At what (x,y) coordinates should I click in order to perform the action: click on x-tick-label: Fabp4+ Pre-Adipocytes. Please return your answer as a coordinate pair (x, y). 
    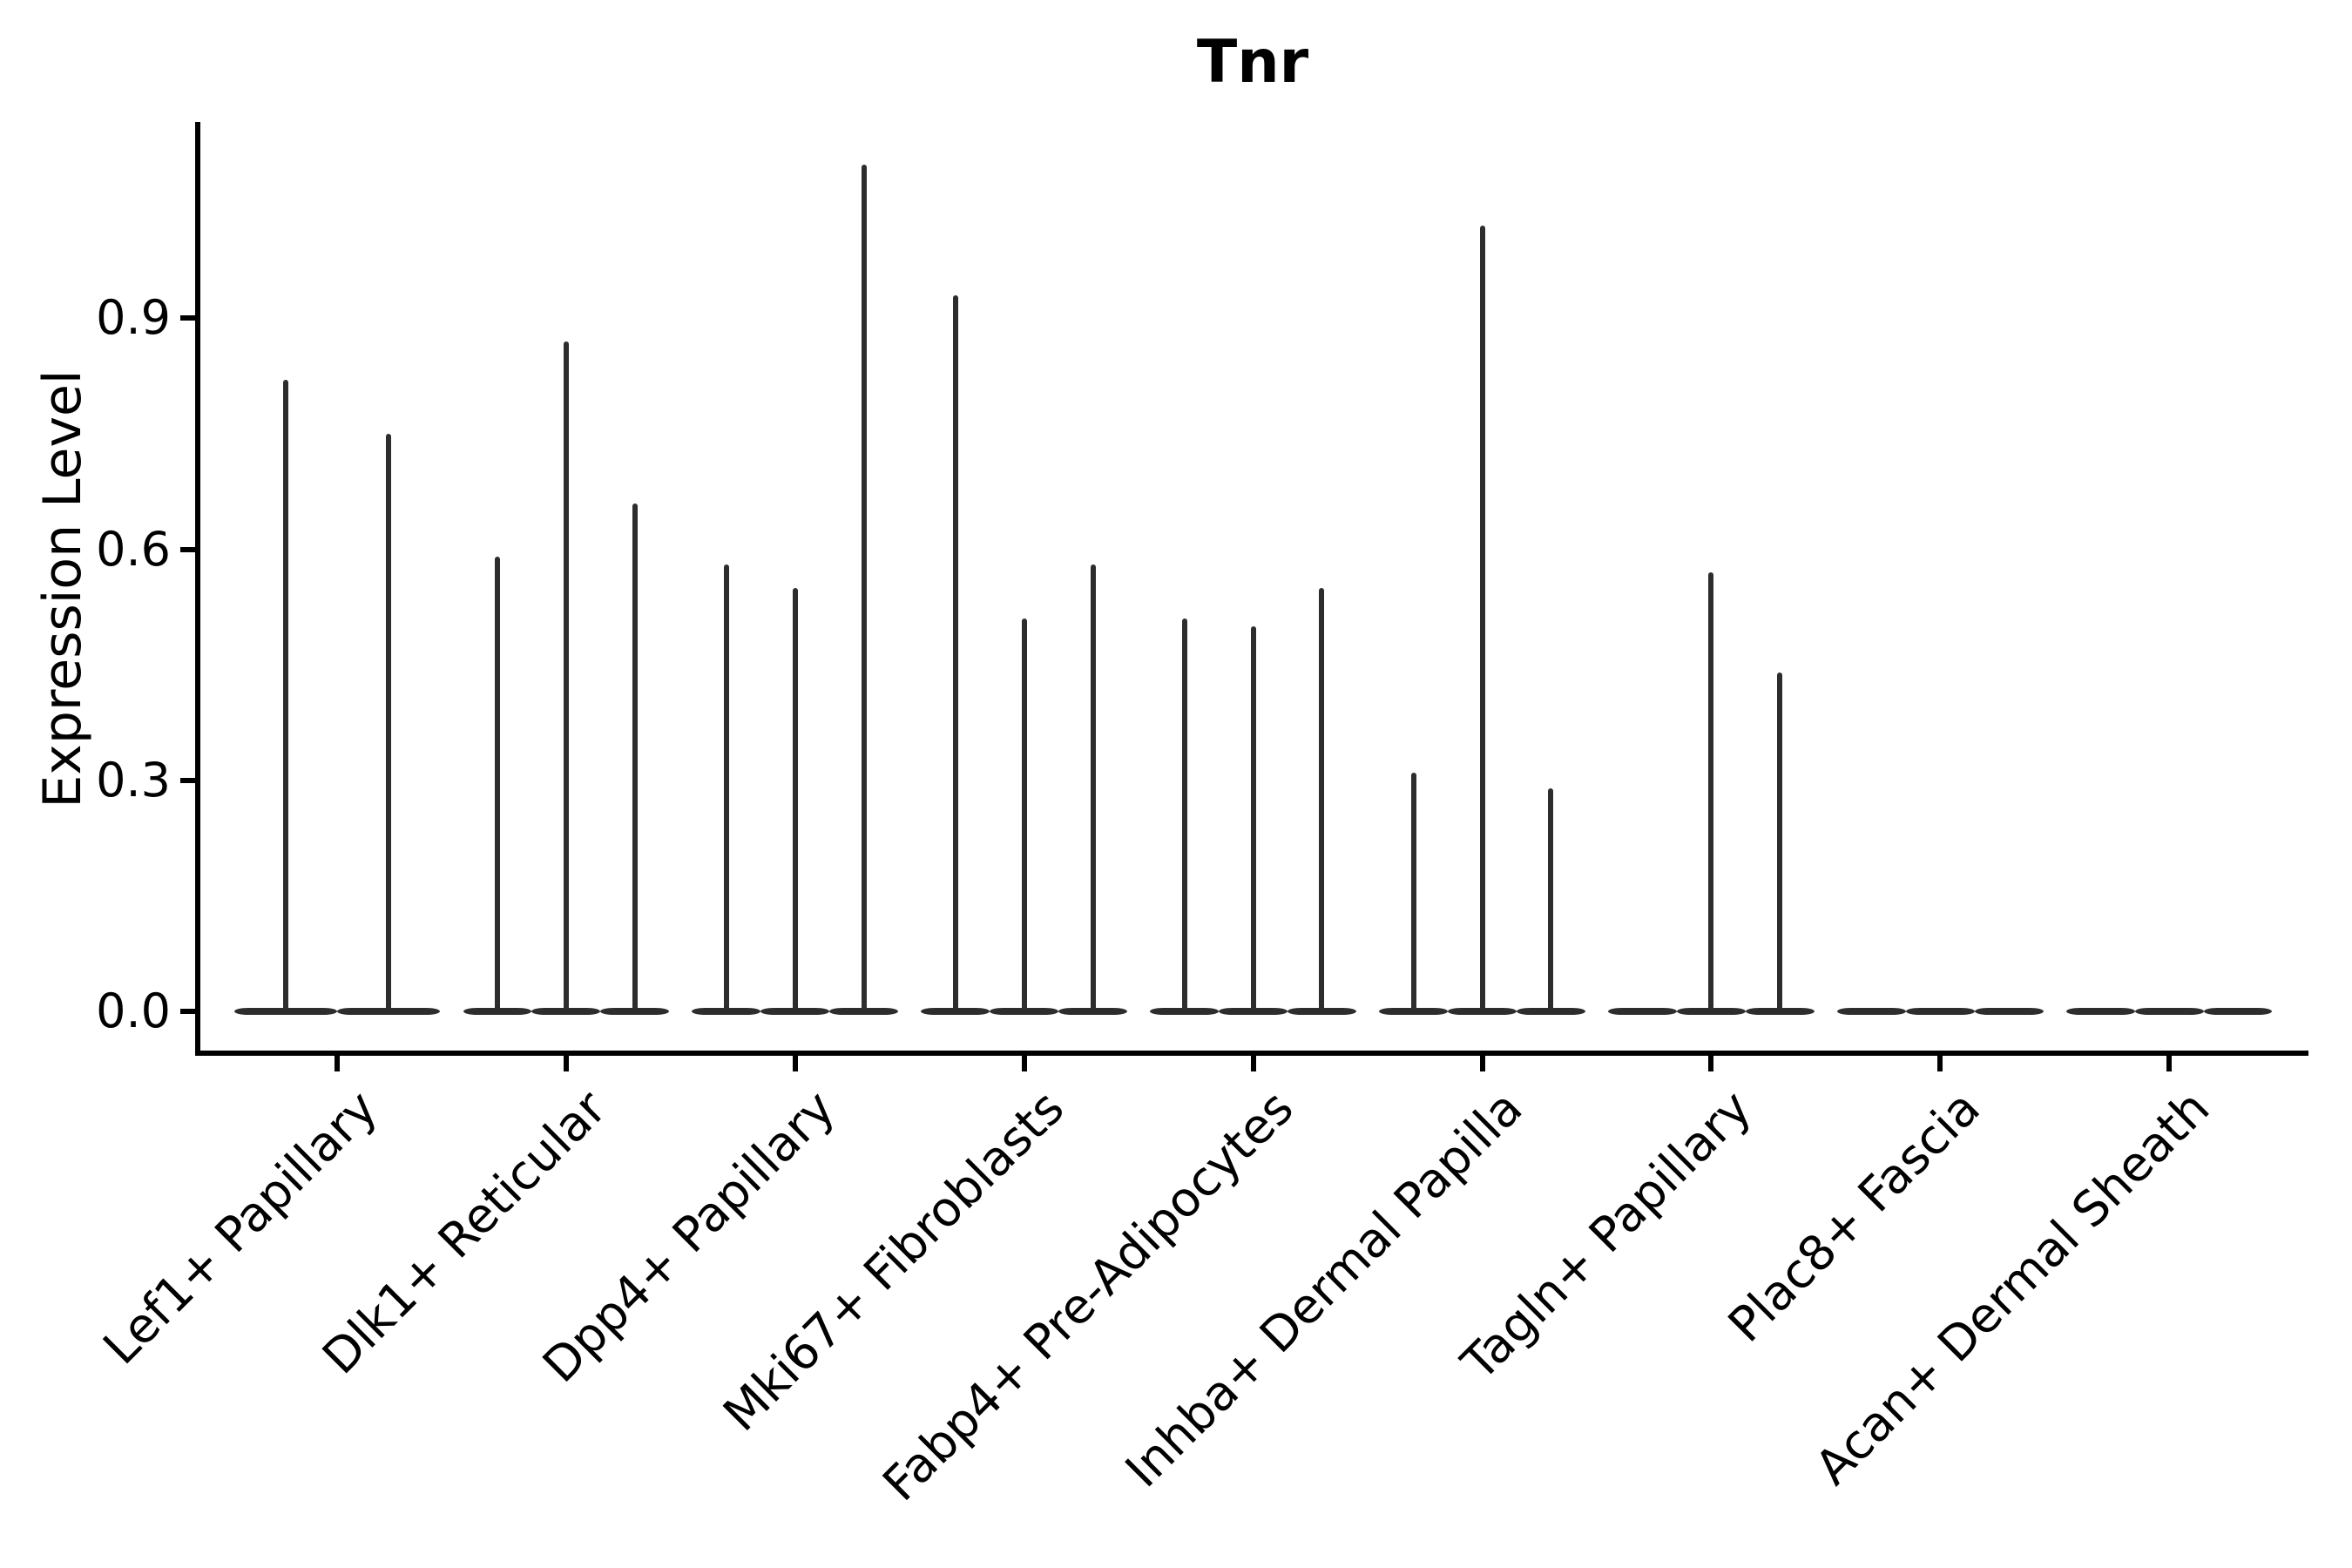
    Looking at the image, I should click on (1087, 1295).